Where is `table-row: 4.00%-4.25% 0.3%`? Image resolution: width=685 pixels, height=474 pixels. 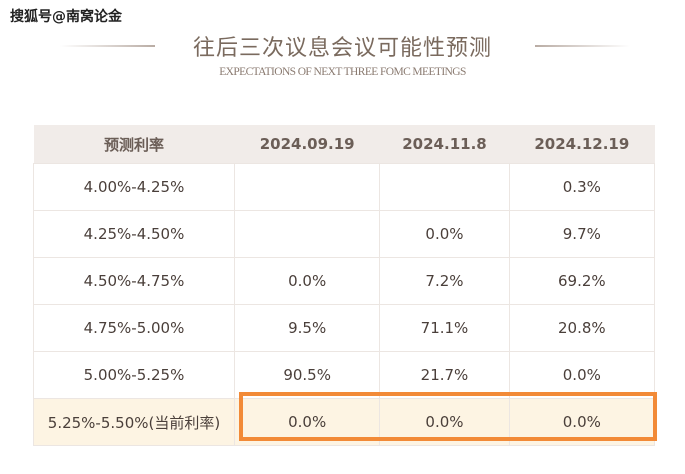
table-row: 4.00%-4.25% 0.3% is located at coordinates (344, 187).